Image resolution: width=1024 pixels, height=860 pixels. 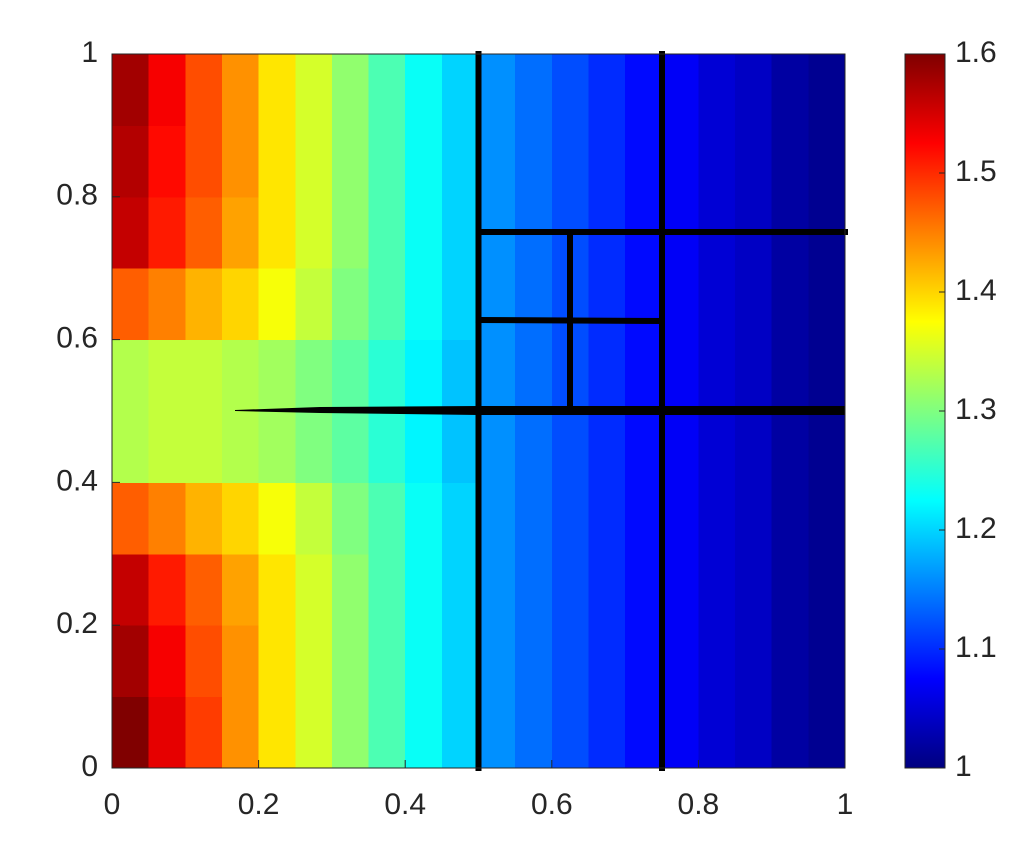 What do you see at coordinates (963, 766) in the screenshot?
I see `colorbar-tick-label: 1` at bounding box center [963, 766].